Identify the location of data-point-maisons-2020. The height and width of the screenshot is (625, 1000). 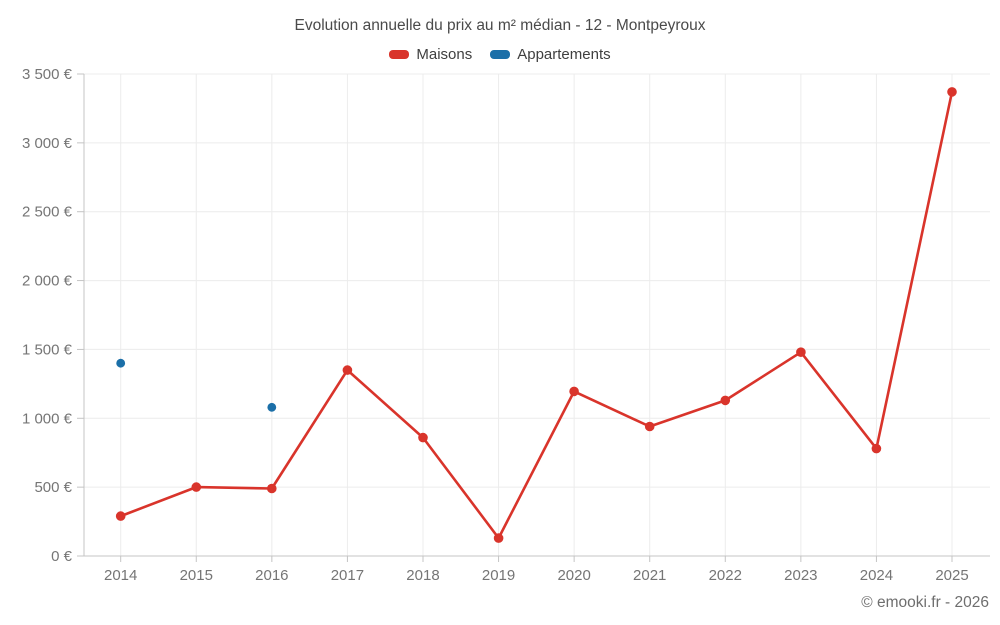
(574, 391).